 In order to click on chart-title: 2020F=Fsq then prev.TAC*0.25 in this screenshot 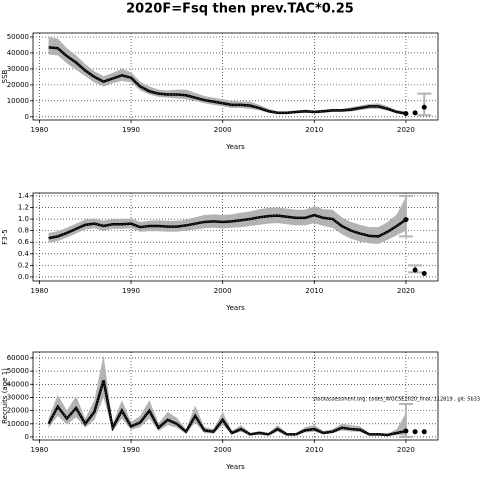, I will do `click(240, 9)`.